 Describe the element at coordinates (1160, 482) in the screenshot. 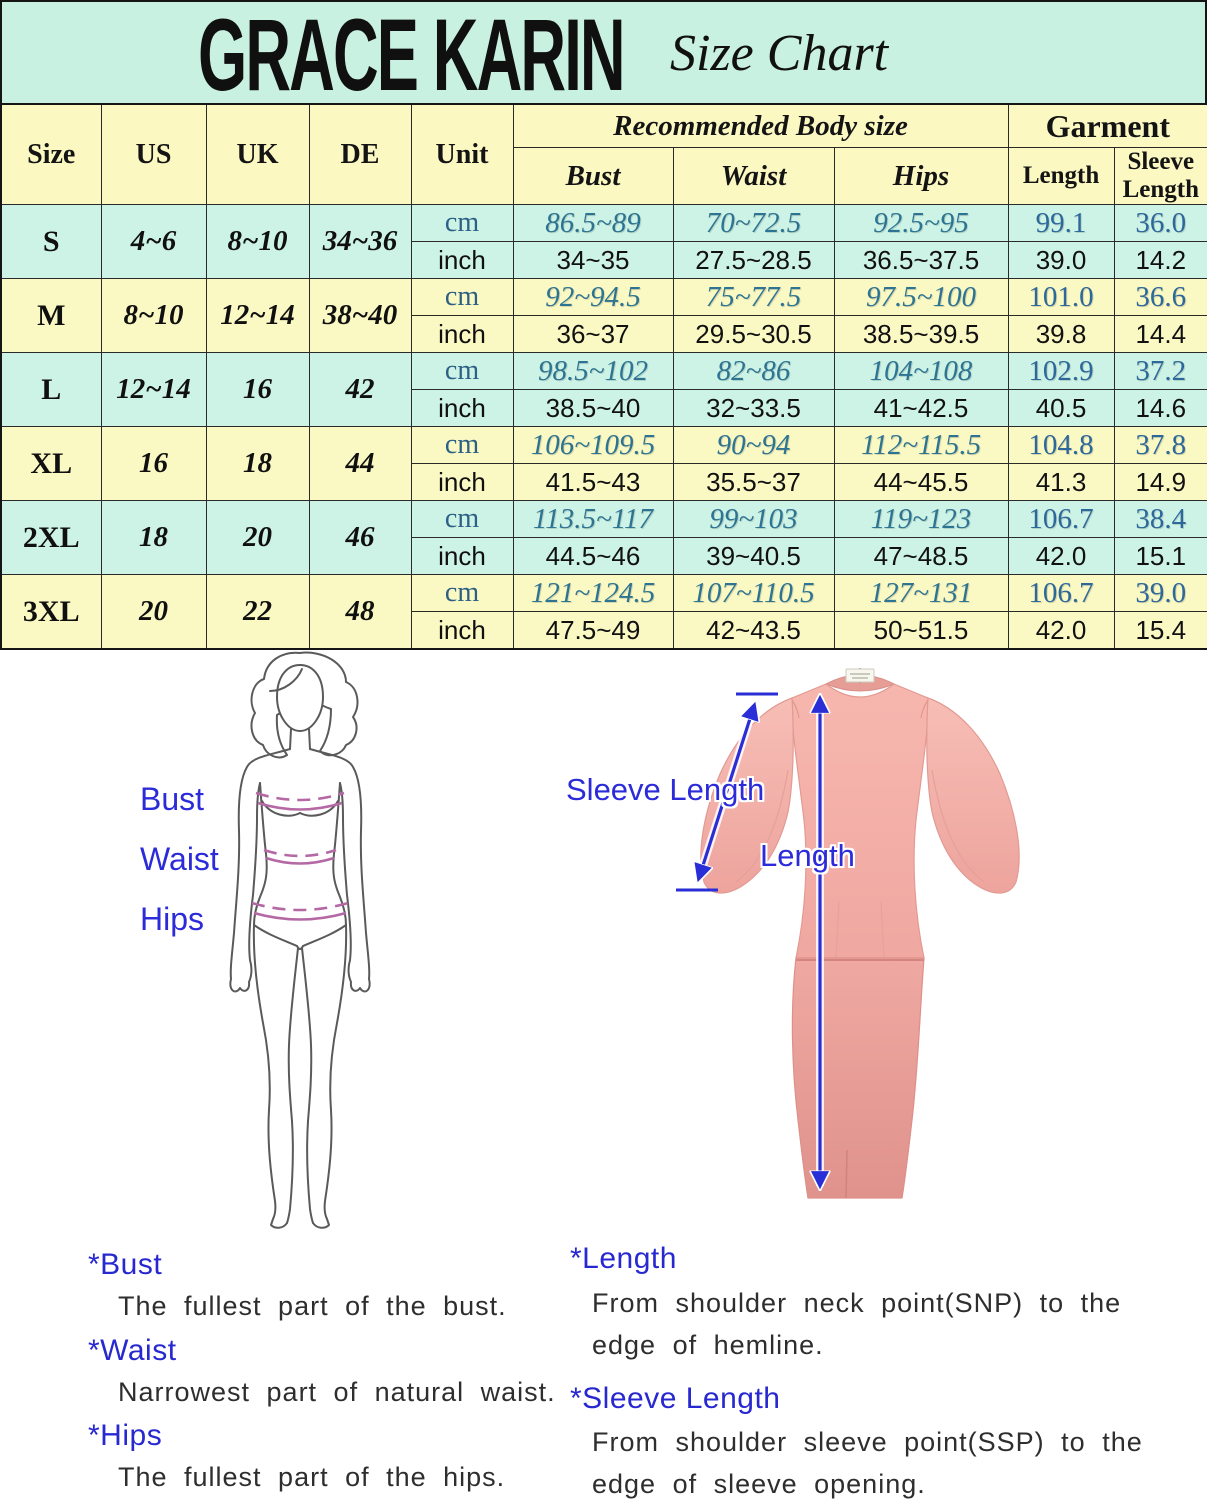

I see `sleeve-inch-cell: 14.9` at that location.